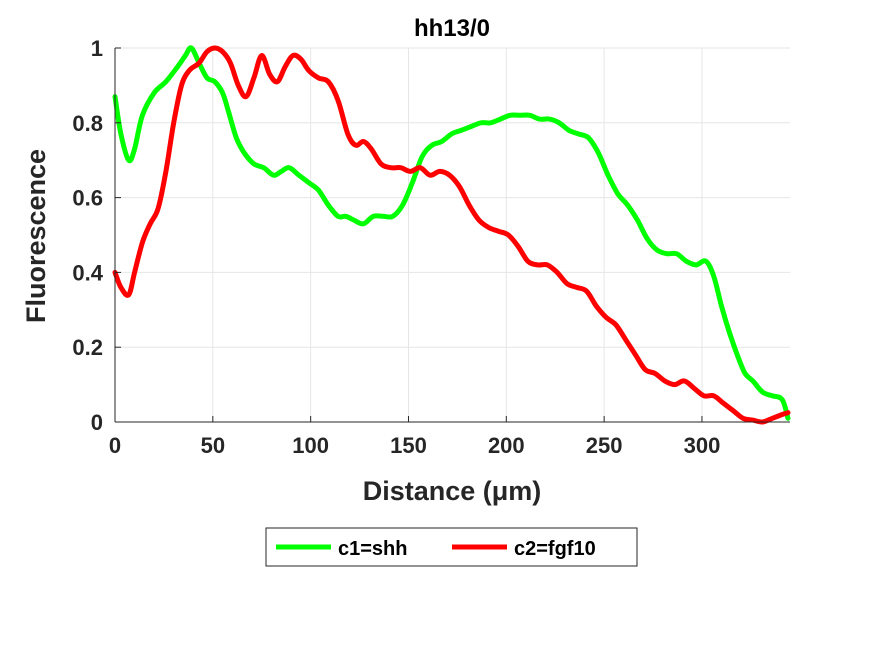 Image resolution: width=875 pixels, height=656 pixels. What do you see at coordinates (408, 445) in the screenshot?
I see `x-tick-label: 150` at bounding box center [408, 445].